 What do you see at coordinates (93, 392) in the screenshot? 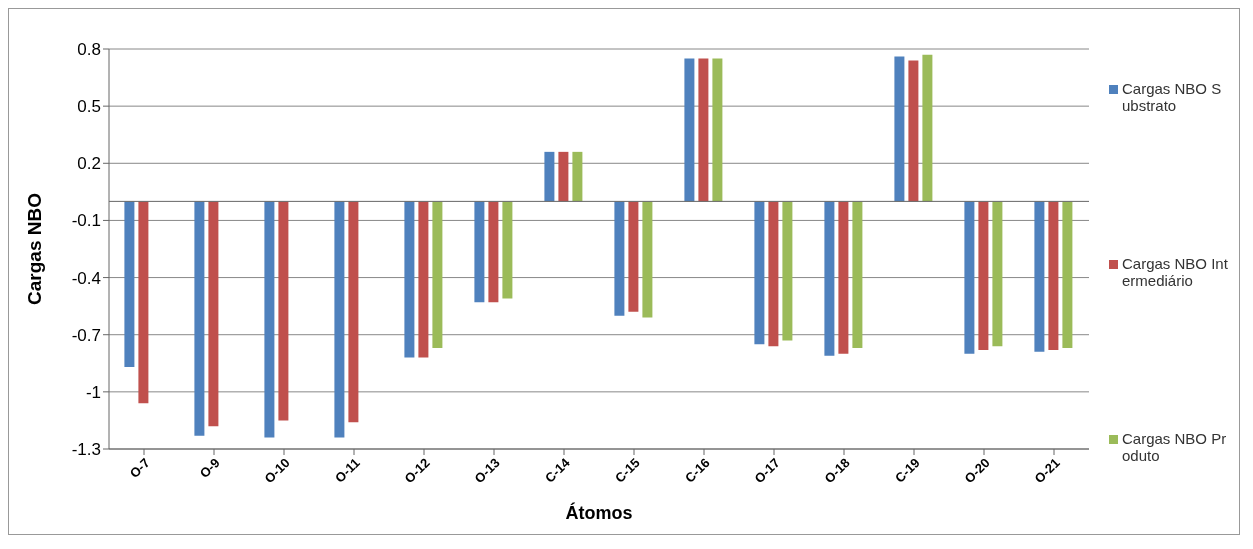
I see `y-tick-label: -1` at bounding box center [93, 392].